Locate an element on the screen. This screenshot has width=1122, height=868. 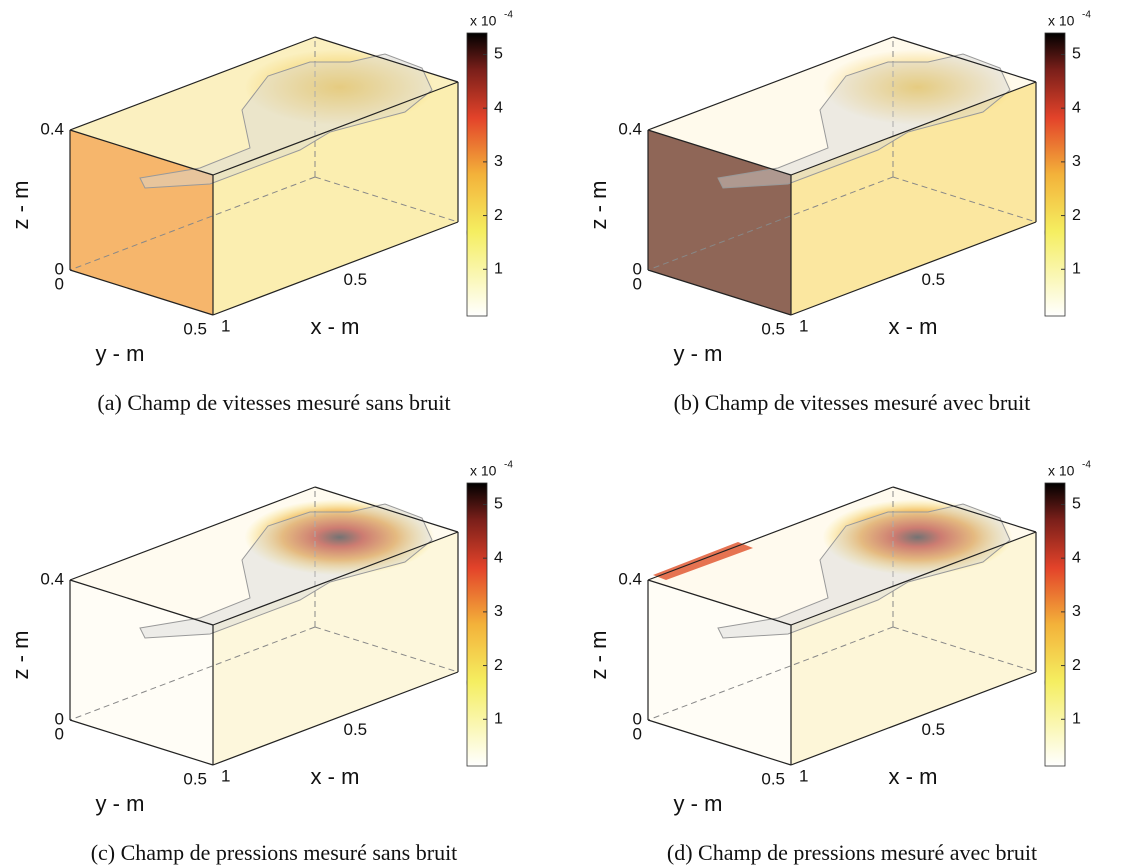
caption: (b) Champ de vitesses mesuré avec bruit is located at coordinates (852, 402).